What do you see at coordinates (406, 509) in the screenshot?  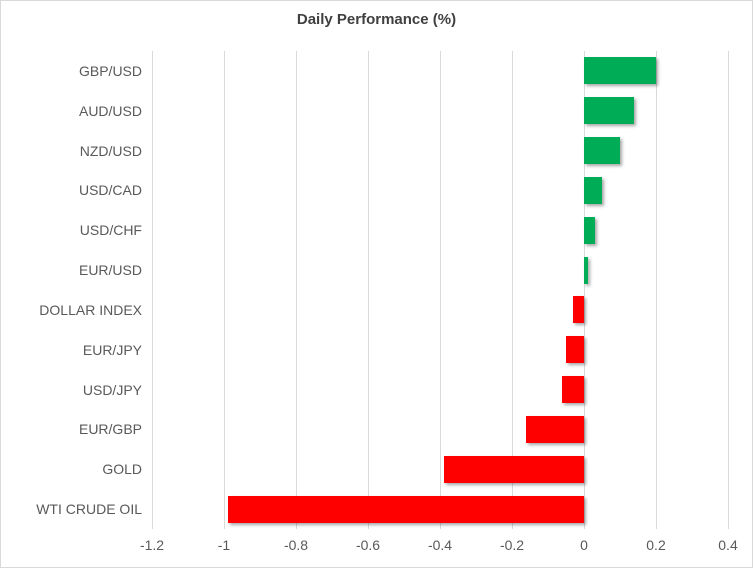 I see `bar-wti-crude-oil` at bounding box center [406, 509].